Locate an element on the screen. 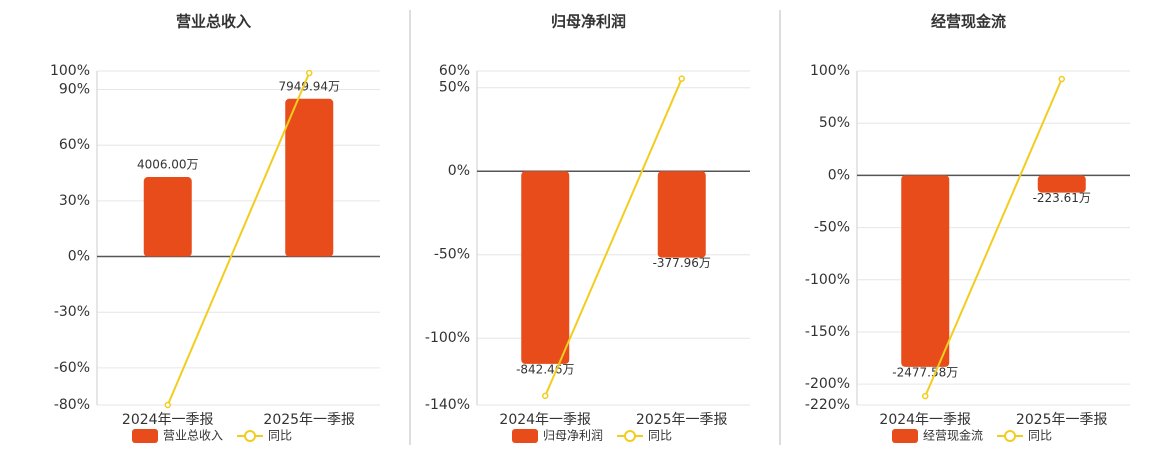 The height and width of the screenshot is (450, 1160). legend-label: 经营现金流 is located at coordinates (953, 435).